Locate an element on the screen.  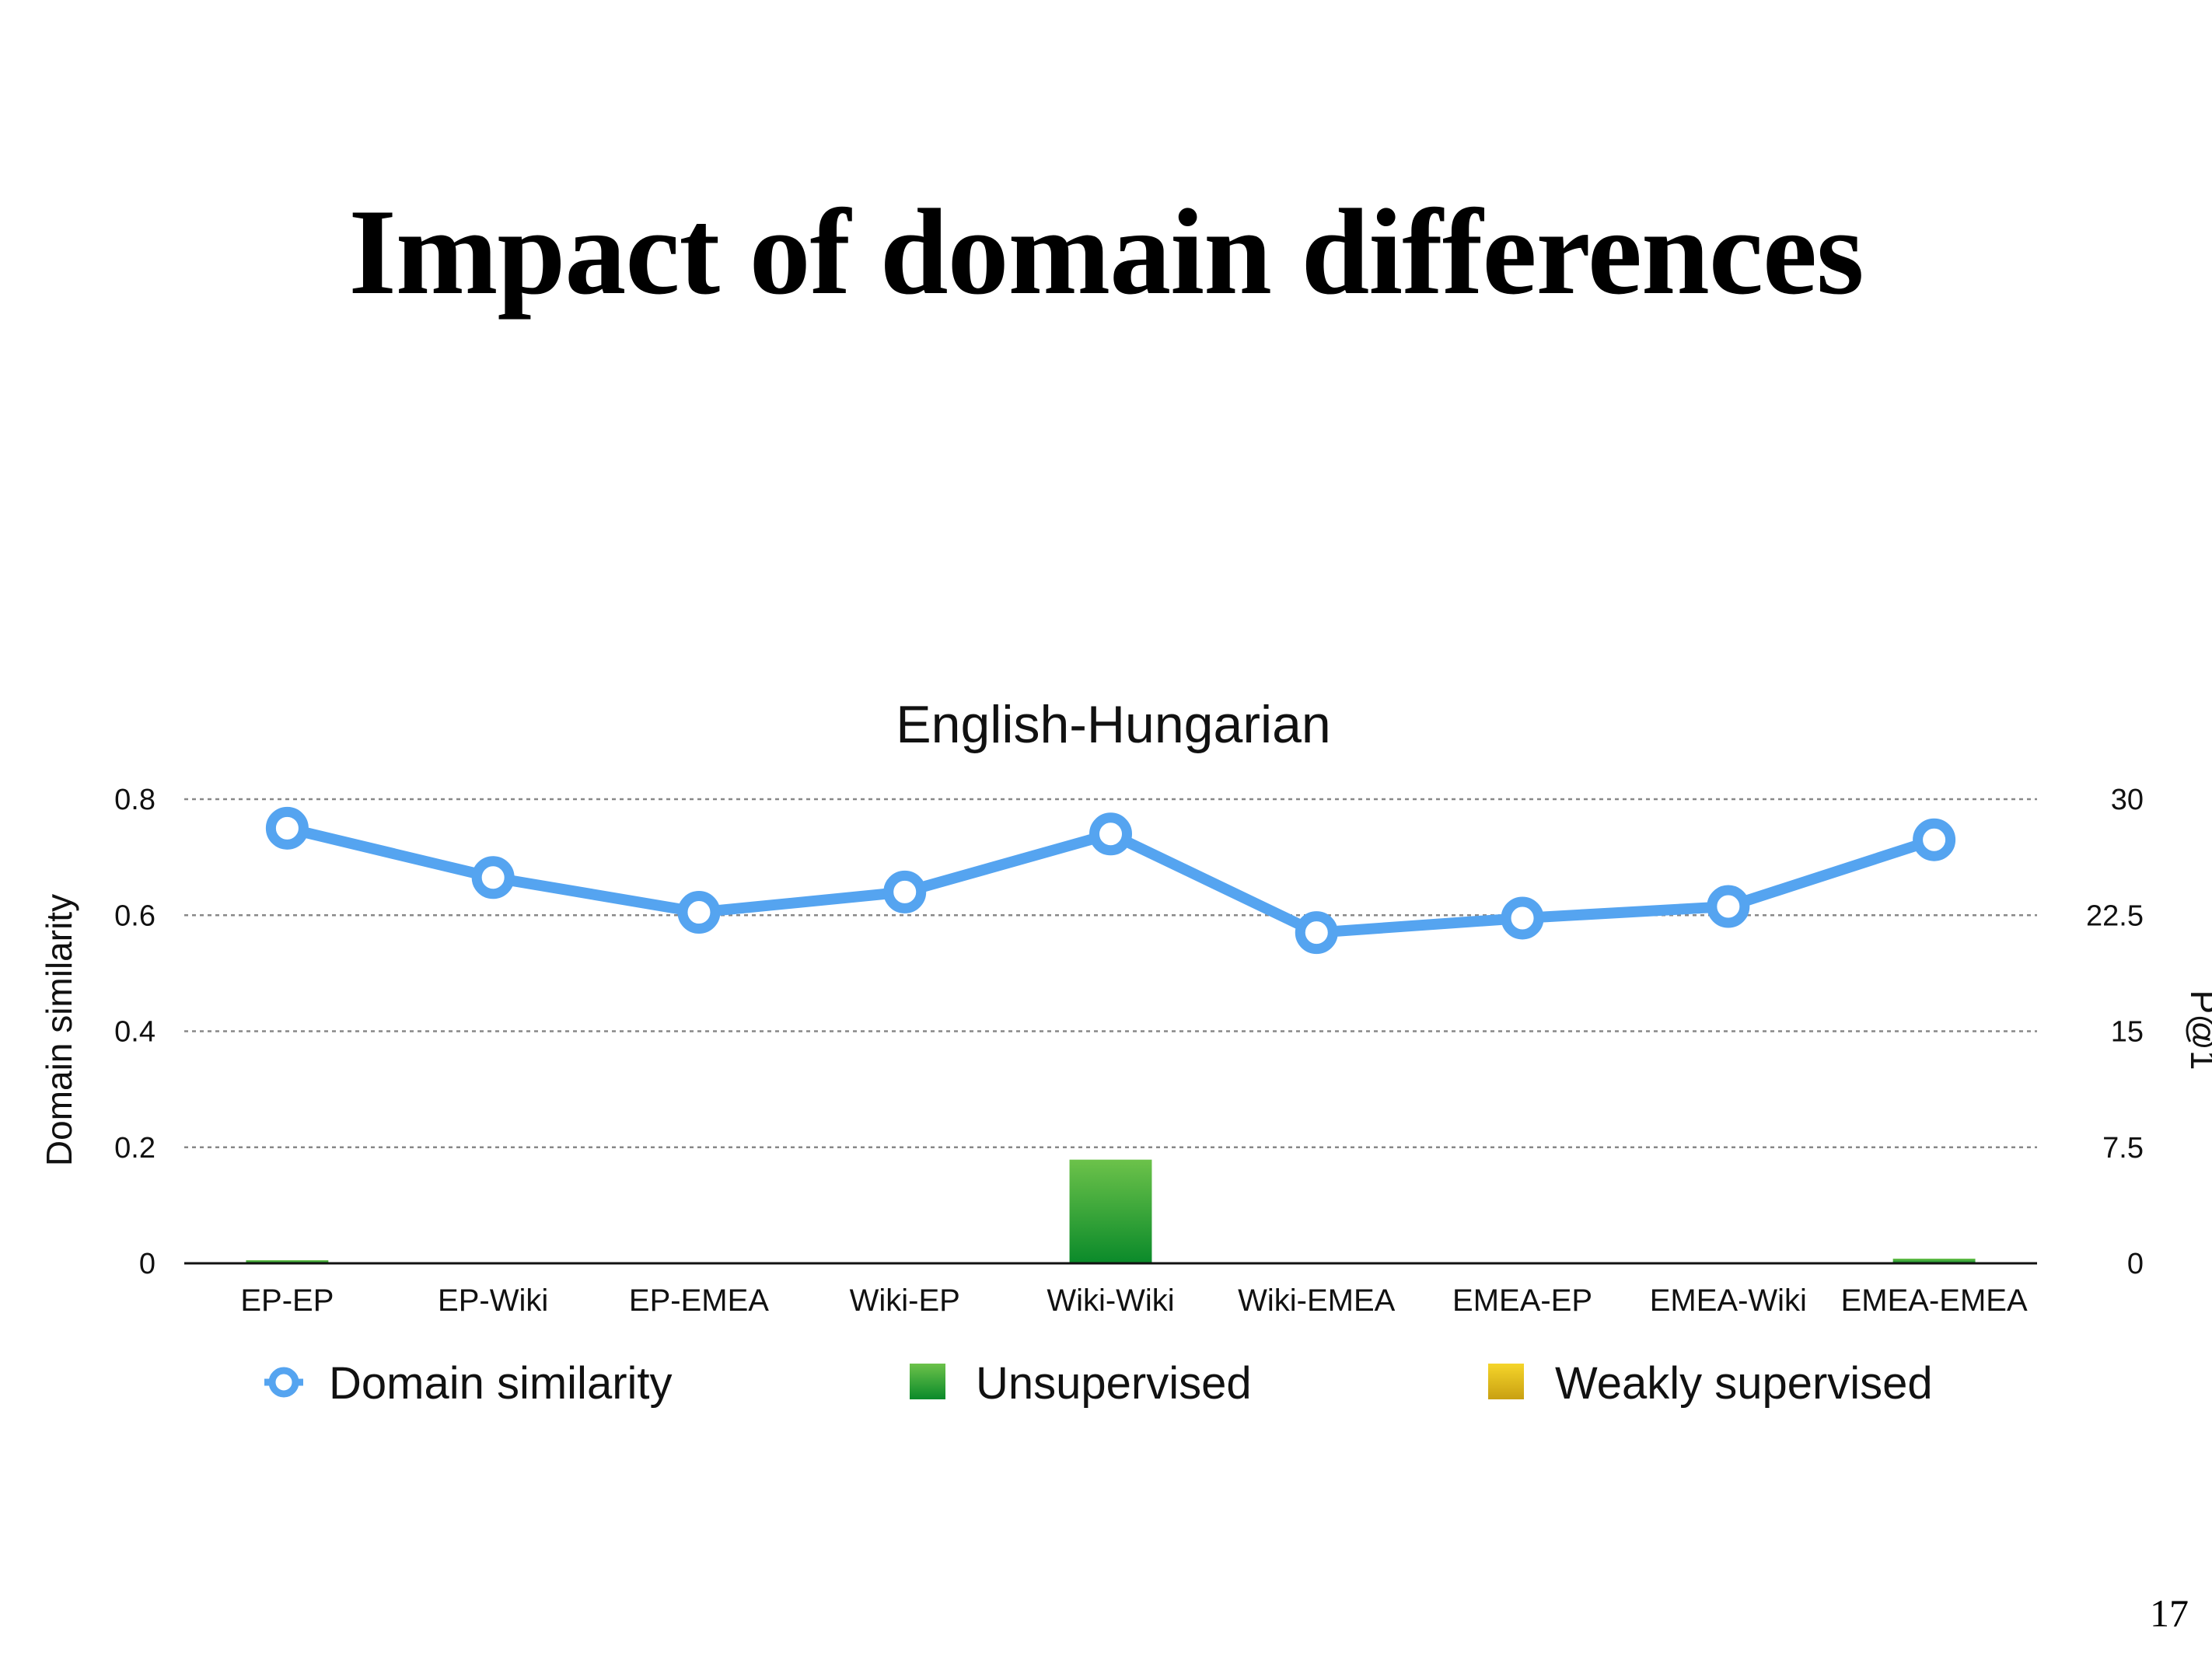
legend-circle-marker is located at coordinates (283, 1382).